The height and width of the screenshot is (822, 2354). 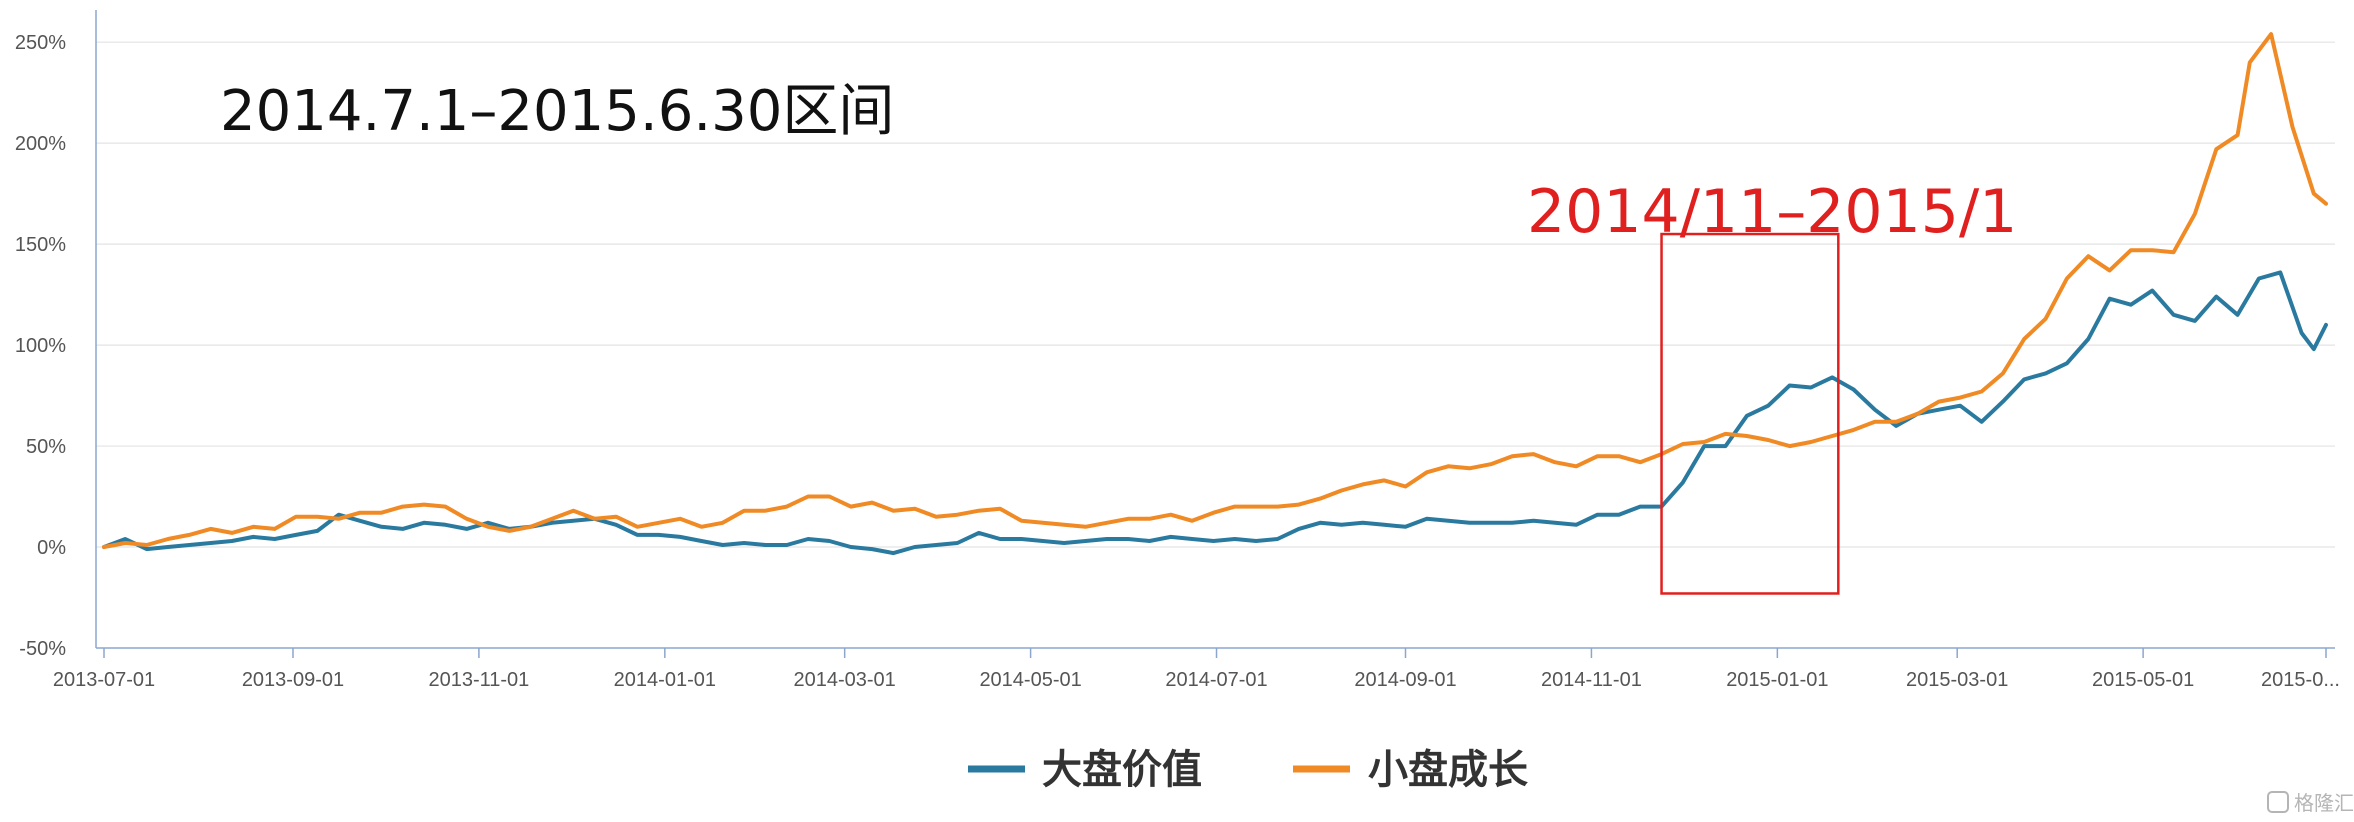 What do you see at coordinates (1216, 680) in the screenshot?
I see `x-tick-label: 2014-07-01` at bounding box center [1216, 680].